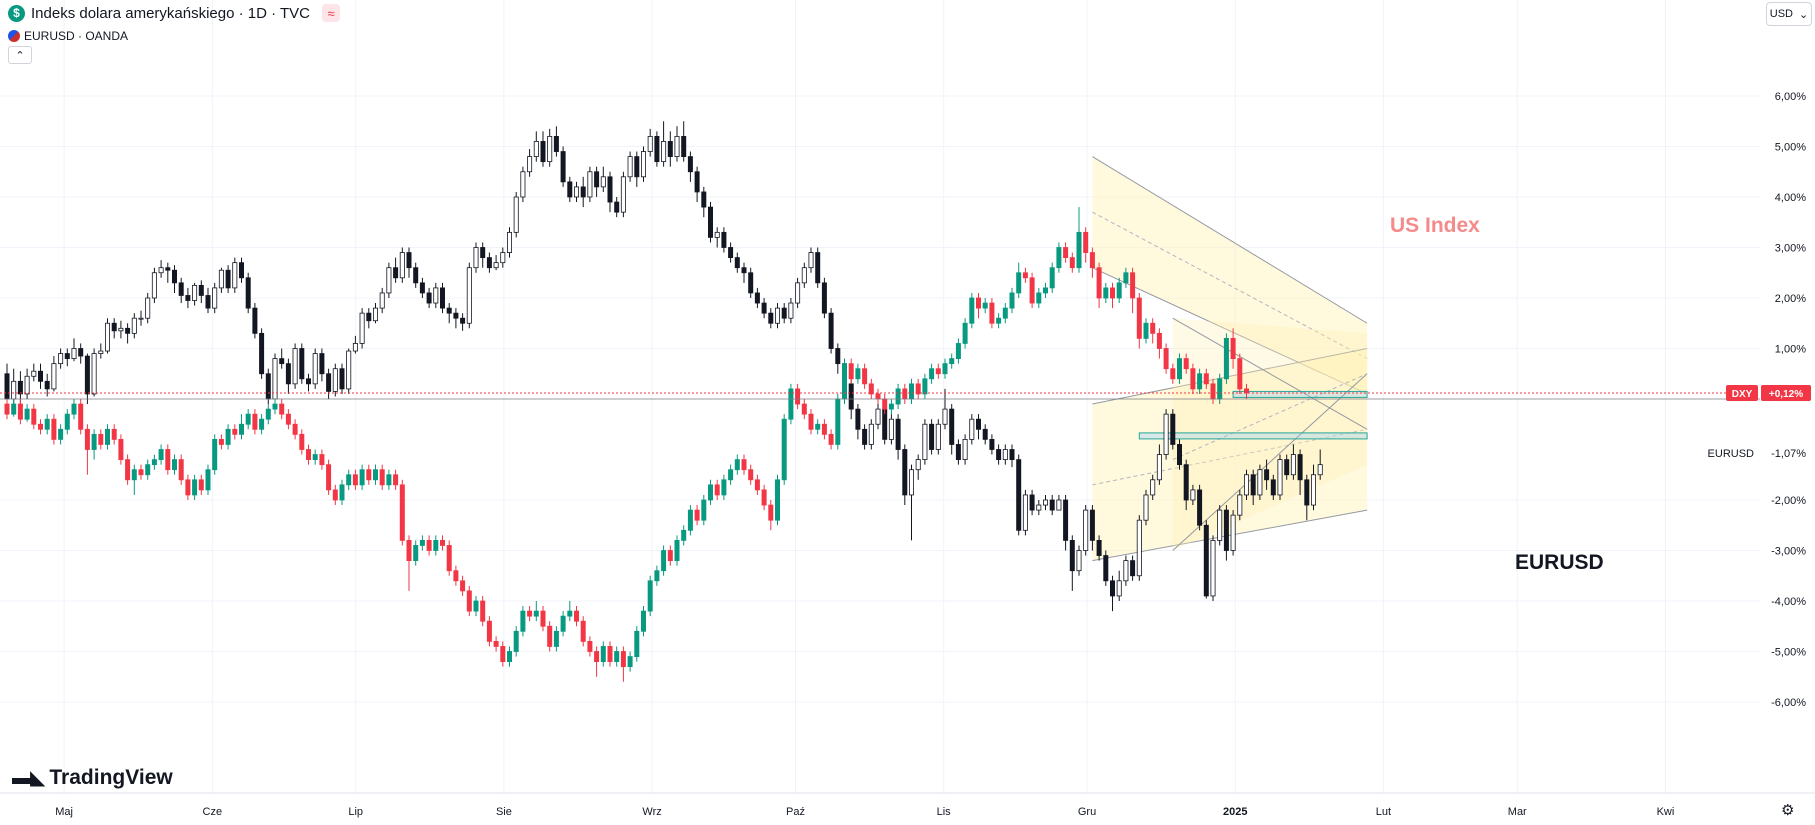 Image resolution: width=1815 pixels, height=825 pixels. Describe the element at coordinates (1789, 14) in the screenshot. I see `currency-selector: USD ⌄` at that location.